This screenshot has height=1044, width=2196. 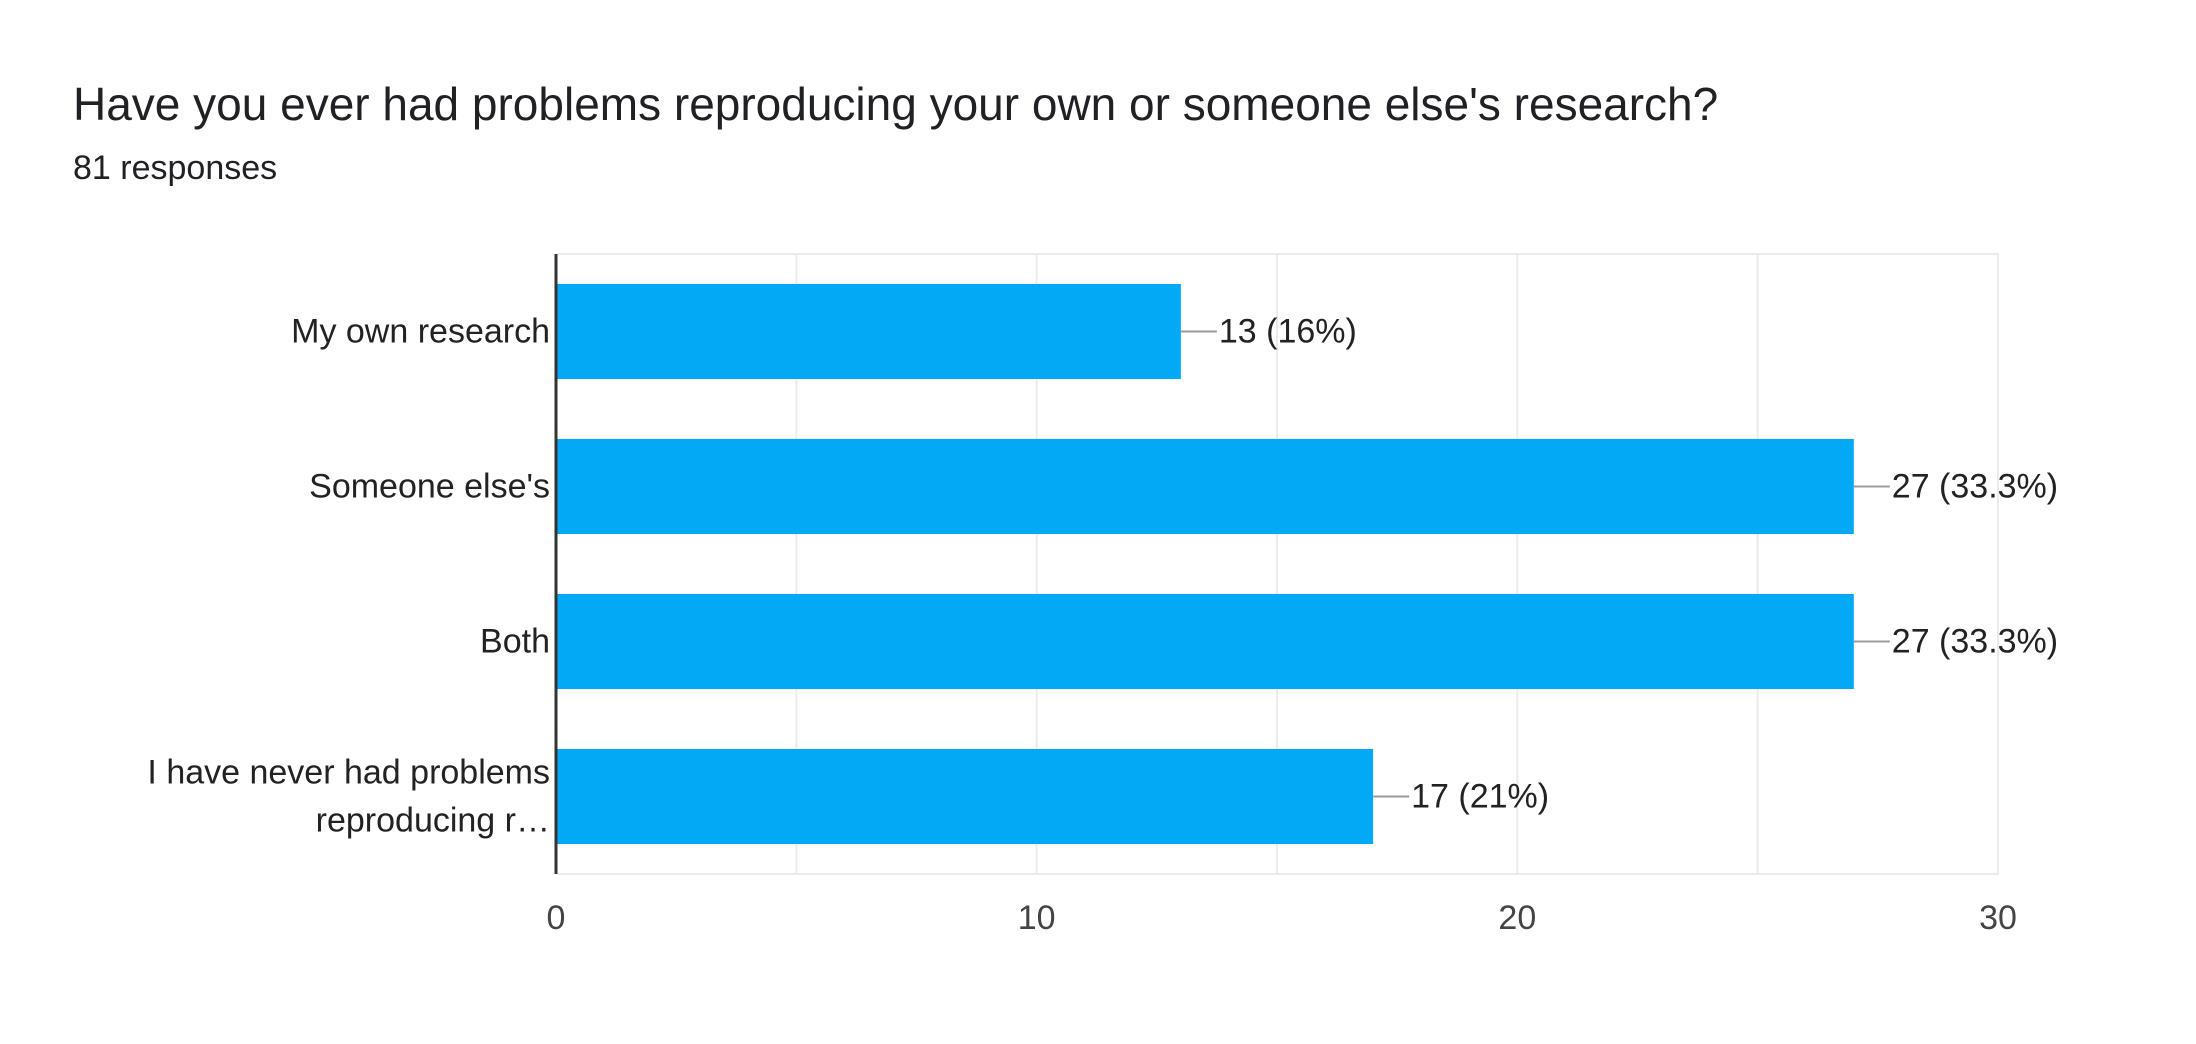 What do you see at coordinates (515, 642) in the screenshot?
I see `category-label: Both` at bounding box center [515, 642].